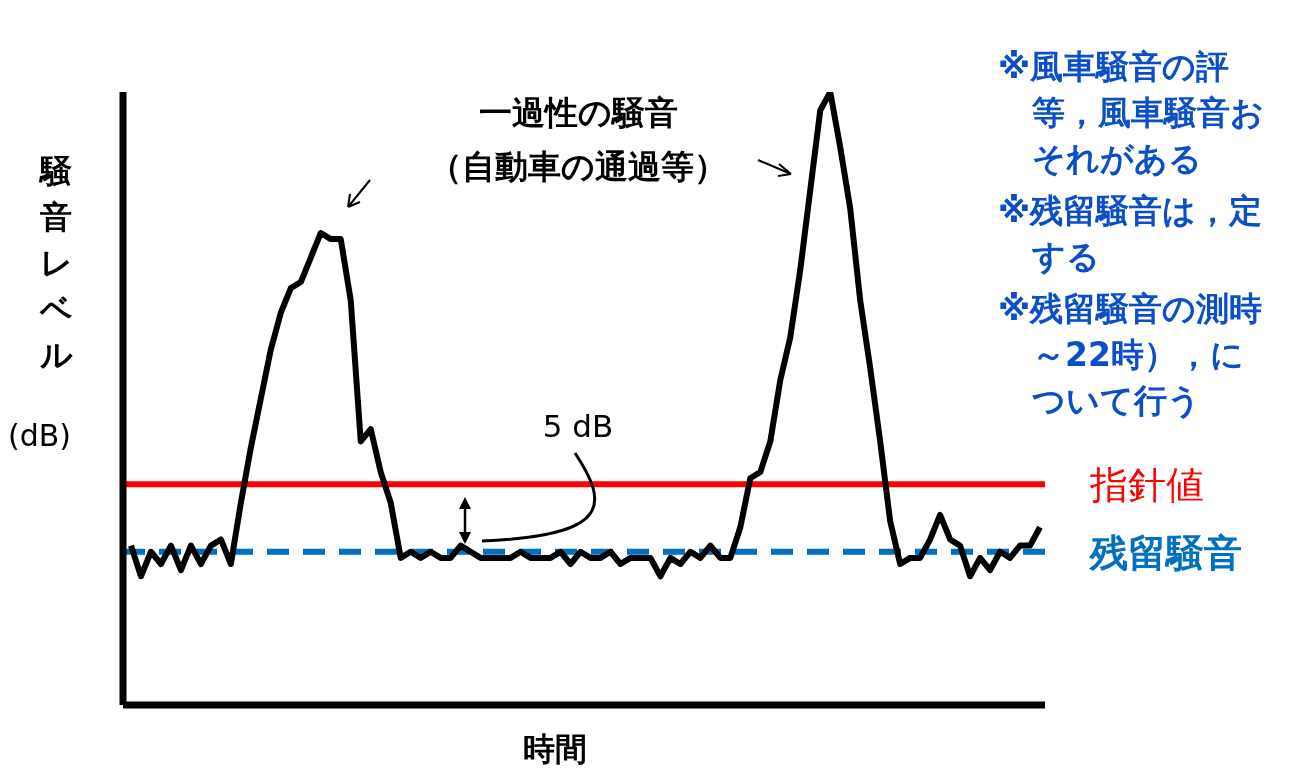 This screenshot has width=1295, height=769. I want to click on ref-line-label: 残留騒音, so click(1165, 552).